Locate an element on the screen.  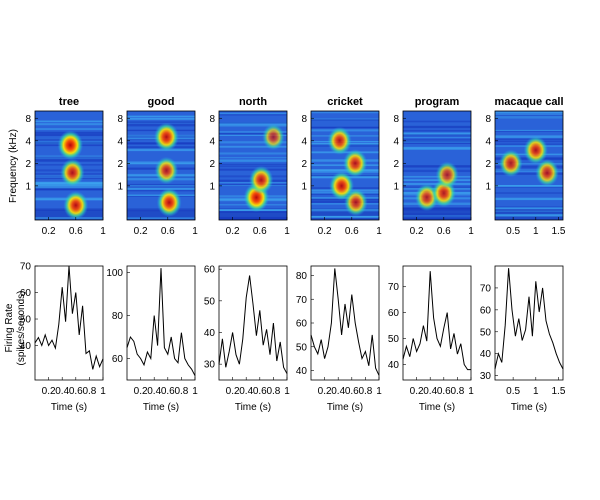
y-tick-label: 80 is located at coordinates (302, 276).